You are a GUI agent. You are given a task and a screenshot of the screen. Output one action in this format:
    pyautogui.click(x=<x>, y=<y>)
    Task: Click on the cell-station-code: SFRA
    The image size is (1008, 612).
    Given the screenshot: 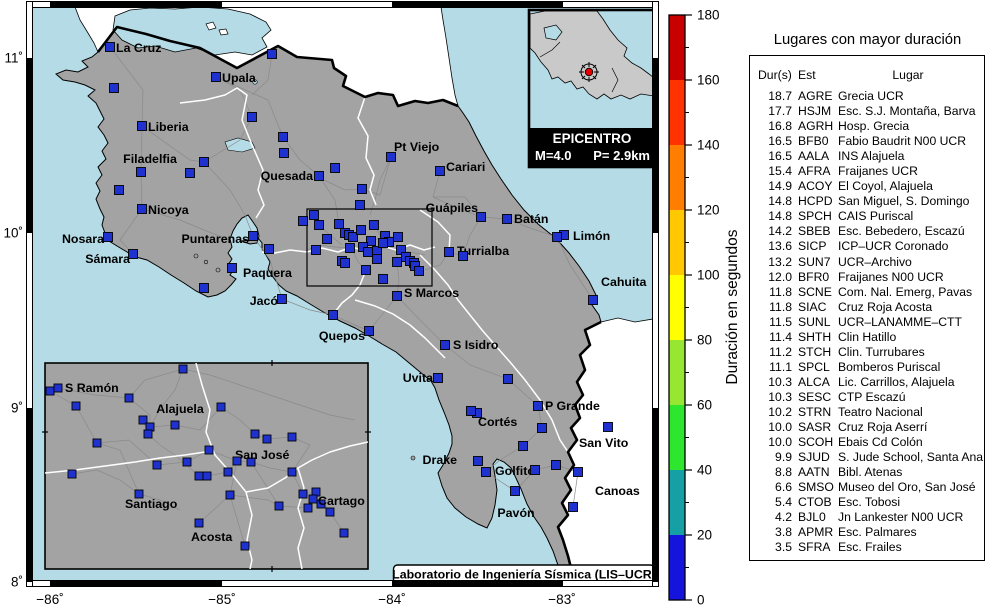 What is the action you would take?
    pyautogui.click(x=814, y=547)
    